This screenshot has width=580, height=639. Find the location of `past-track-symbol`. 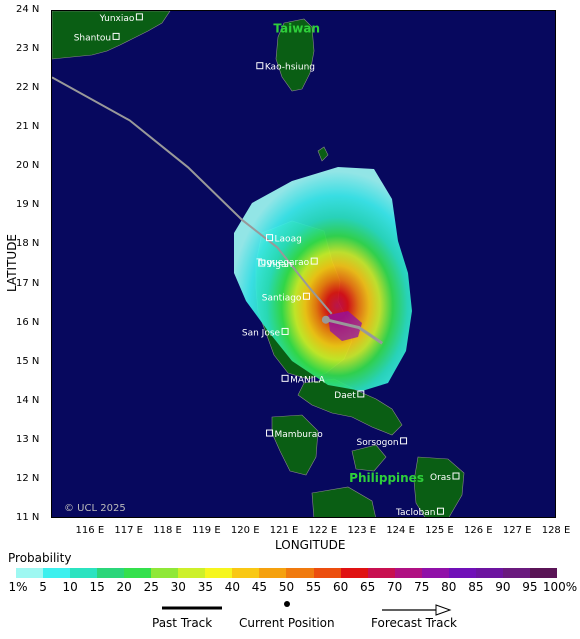

past-track-symbol is located at coordinates (192, 608).